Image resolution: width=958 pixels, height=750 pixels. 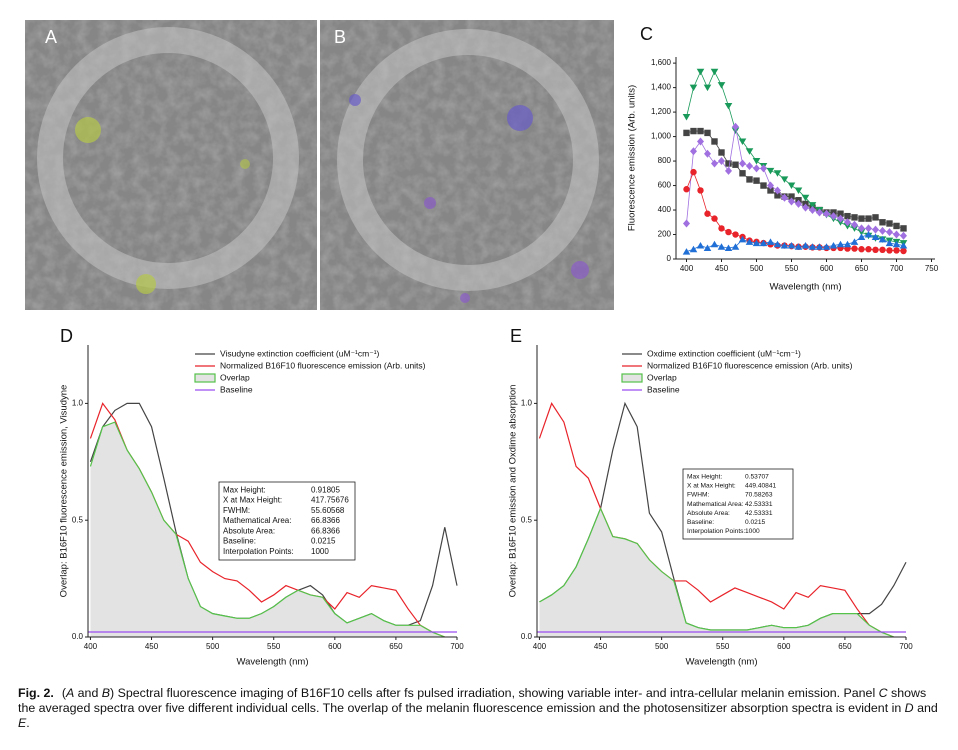 What do you see at coordinates (665, 185) in the screenshot?
I see `y-tick-label: 600` at bounding box center [665, 185].